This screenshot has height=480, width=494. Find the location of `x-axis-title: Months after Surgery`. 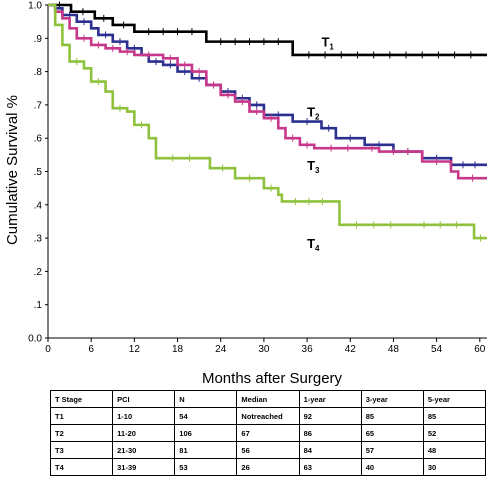

x-axis-title: Months after Surgery is located at coordinates (272, 378).